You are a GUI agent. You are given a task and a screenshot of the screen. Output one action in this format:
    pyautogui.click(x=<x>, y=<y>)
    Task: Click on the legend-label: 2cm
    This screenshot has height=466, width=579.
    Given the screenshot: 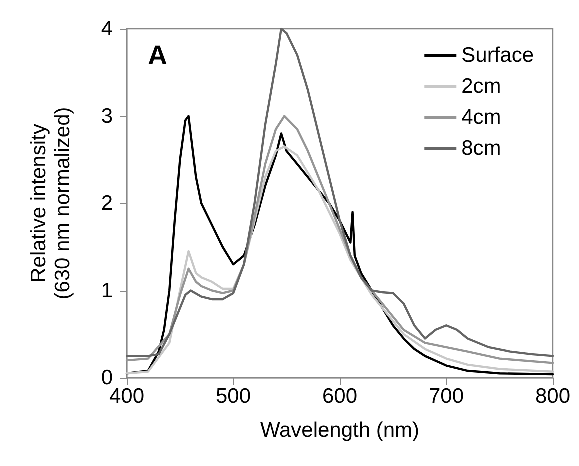 What is the action you would take?
    pyautogui.click(x=482, y=86)
    